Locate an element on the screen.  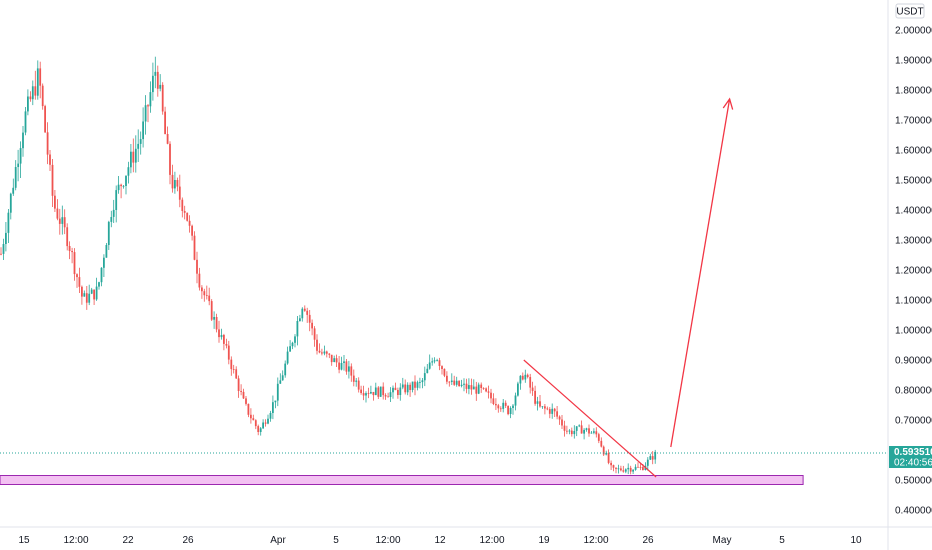
currency-label: USDT is located at coordinates (909, 12).